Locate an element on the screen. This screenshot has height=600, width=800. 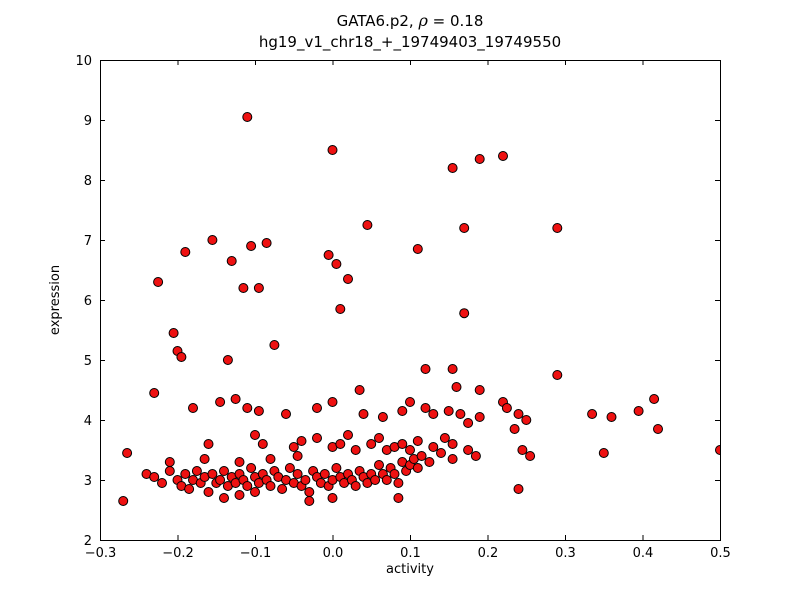
y-tick-label: 8 is located at coordinates (88, 181).